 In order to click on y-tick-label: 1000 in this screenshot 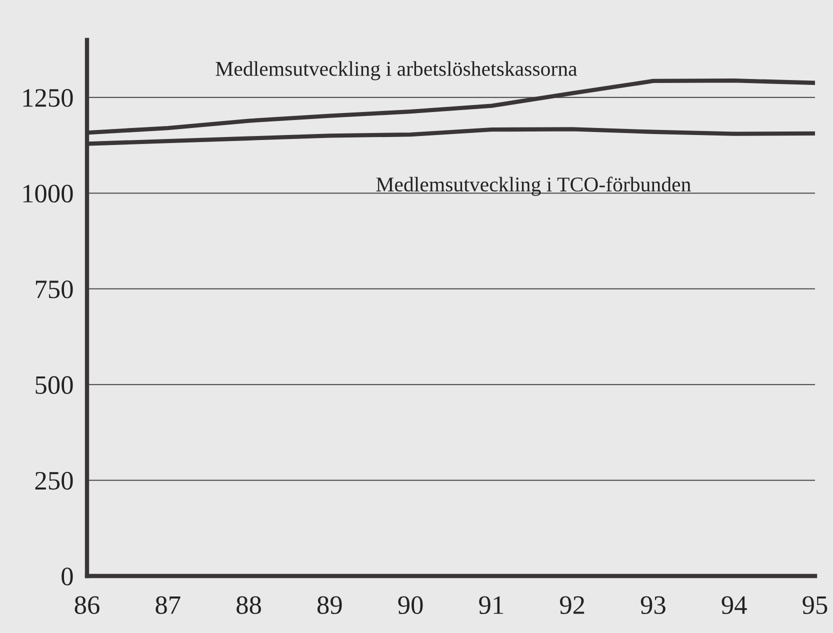, I will do `click(48, 193)`.